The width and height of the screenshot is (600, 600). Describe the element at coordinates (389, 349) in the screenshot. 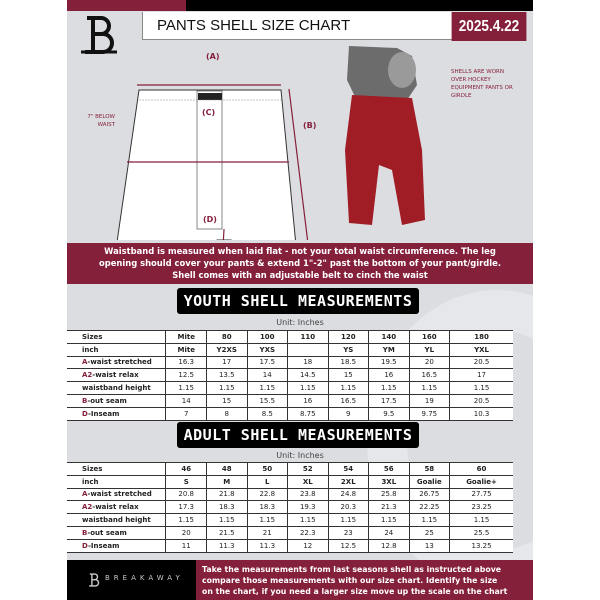

I see `table-cell: YM` at that location.